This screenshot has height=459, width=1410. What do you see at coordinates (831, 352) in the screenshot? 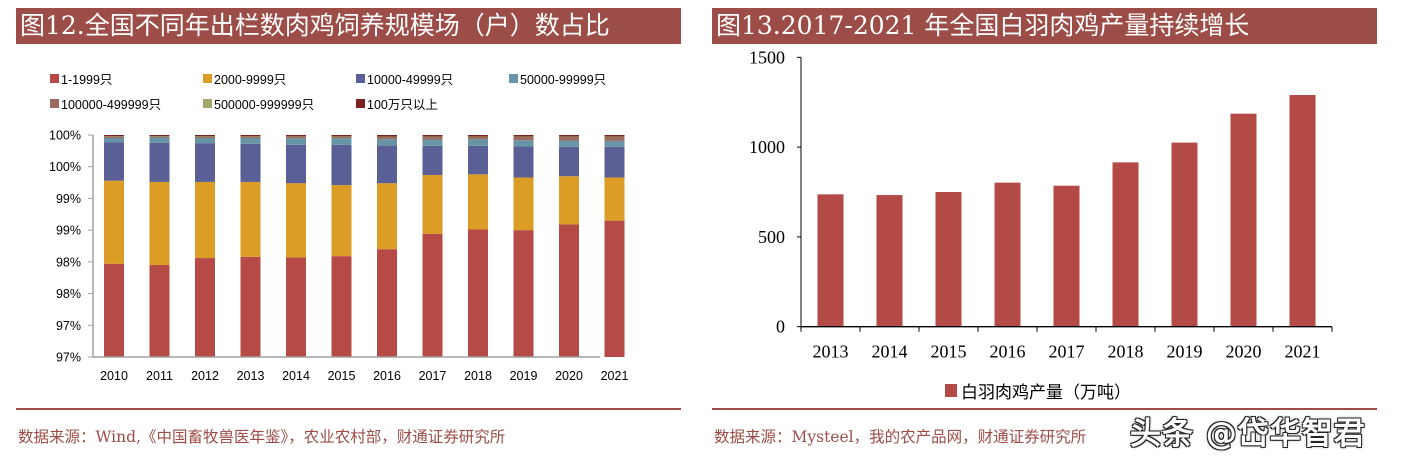
I see `right-x-tick-label: 2013` at bounding box center [831, 352].